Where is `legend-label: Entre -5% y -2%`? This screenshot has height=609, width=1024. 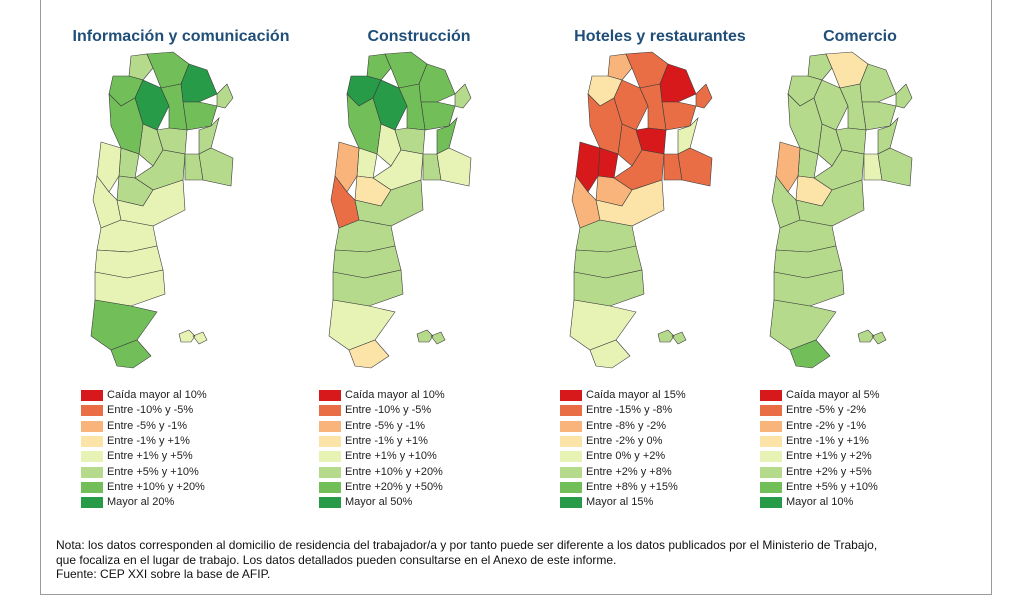 legend-label: Entre -5% y -2% is located at coordinates (826, 410).